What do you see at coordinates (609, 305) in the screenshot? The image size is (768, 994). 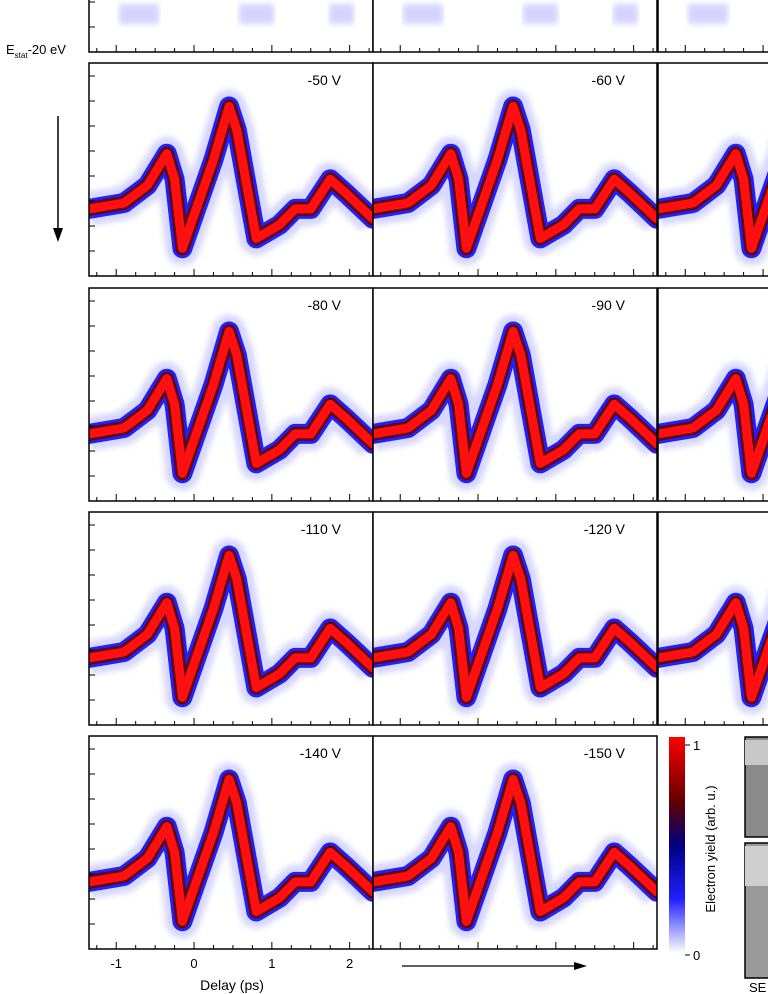 I see `panel-voltage-label: -90 V` at bounding box center [609, 305].